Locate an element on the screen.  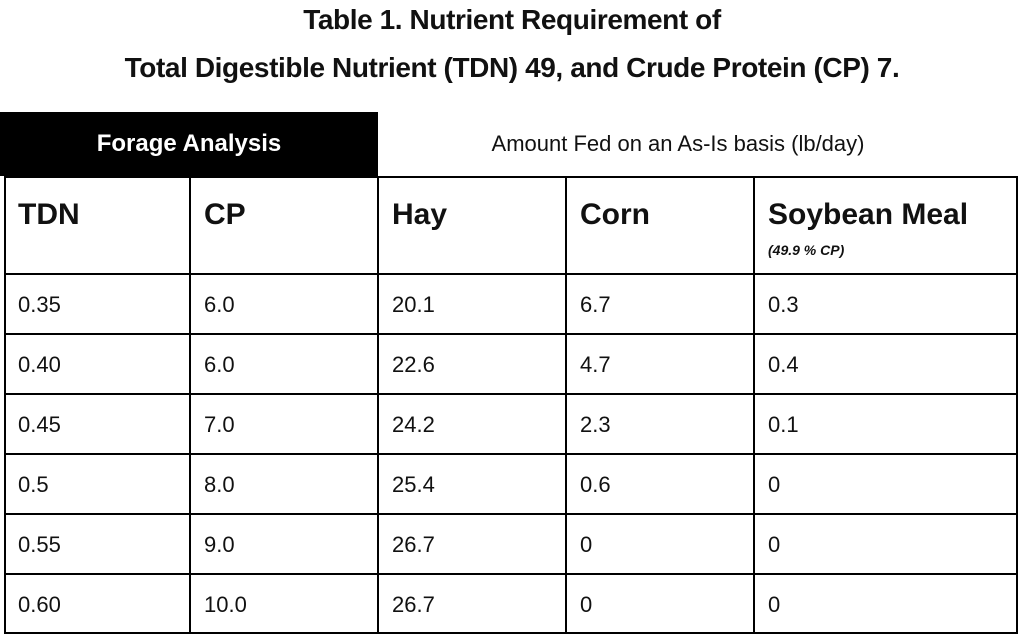
table-cell: 25.4 is located at coordinates (413, 484).